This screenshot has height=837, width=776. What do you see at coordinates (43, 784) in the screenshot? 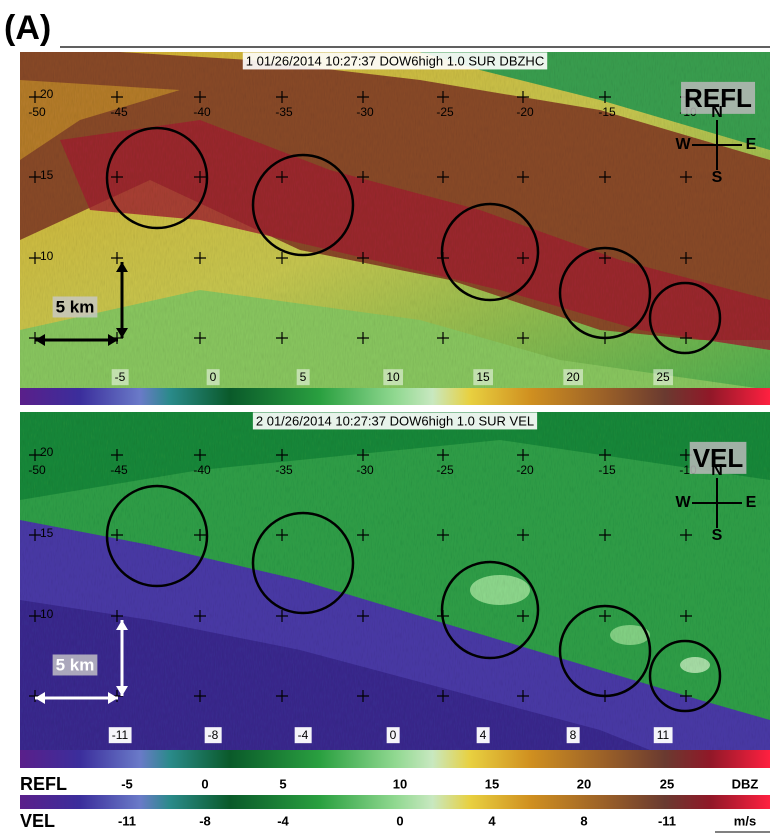
I see `legend-name: REFL` at bounding box center [43, 784].